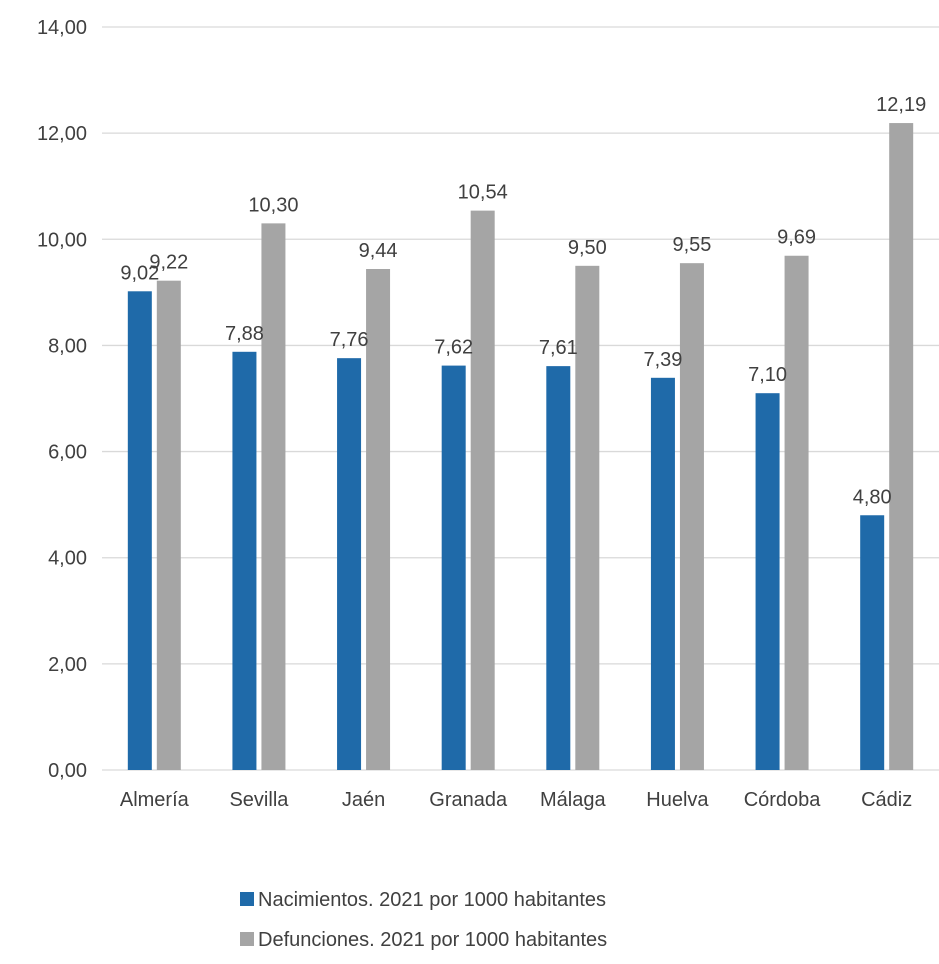 The height and width of the screenshot is (964, 939). I want to click on legend-label: Nacimientos. 2021 por 1000 habitantes, so click(432, 900).